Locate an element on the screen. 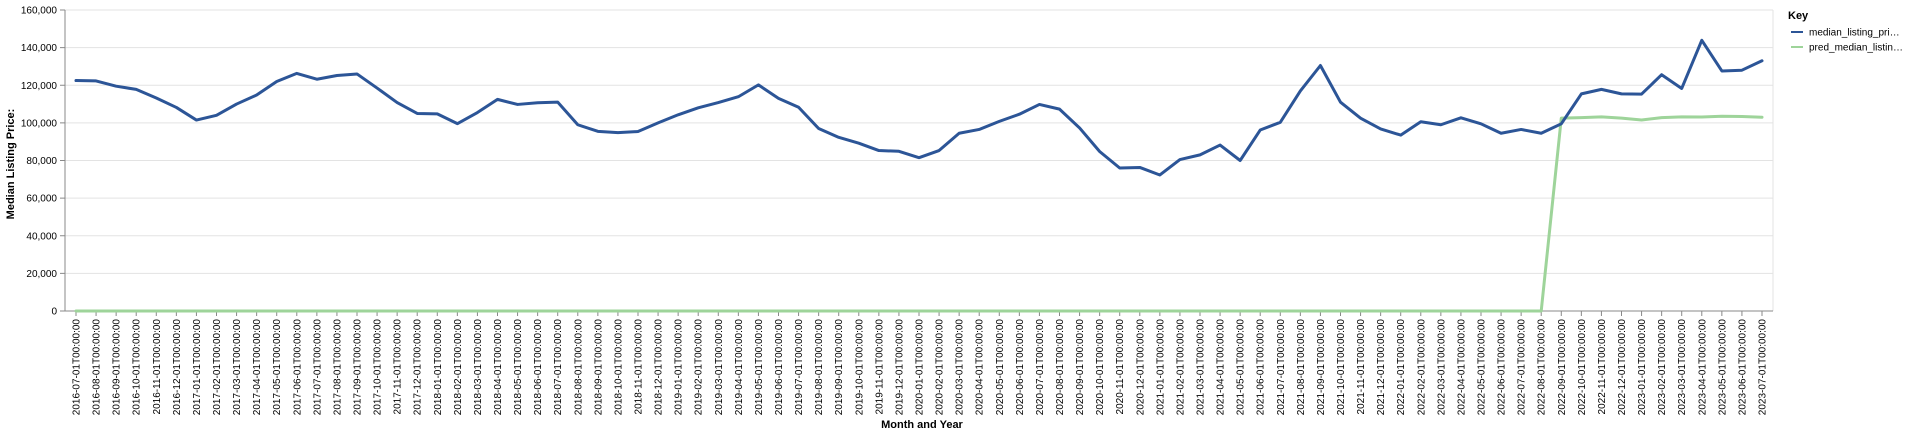 This screenshot has height=439, width=1920. x-tick-label: 2017-07-01T00:00:00 is located at coordinates (317, 367).